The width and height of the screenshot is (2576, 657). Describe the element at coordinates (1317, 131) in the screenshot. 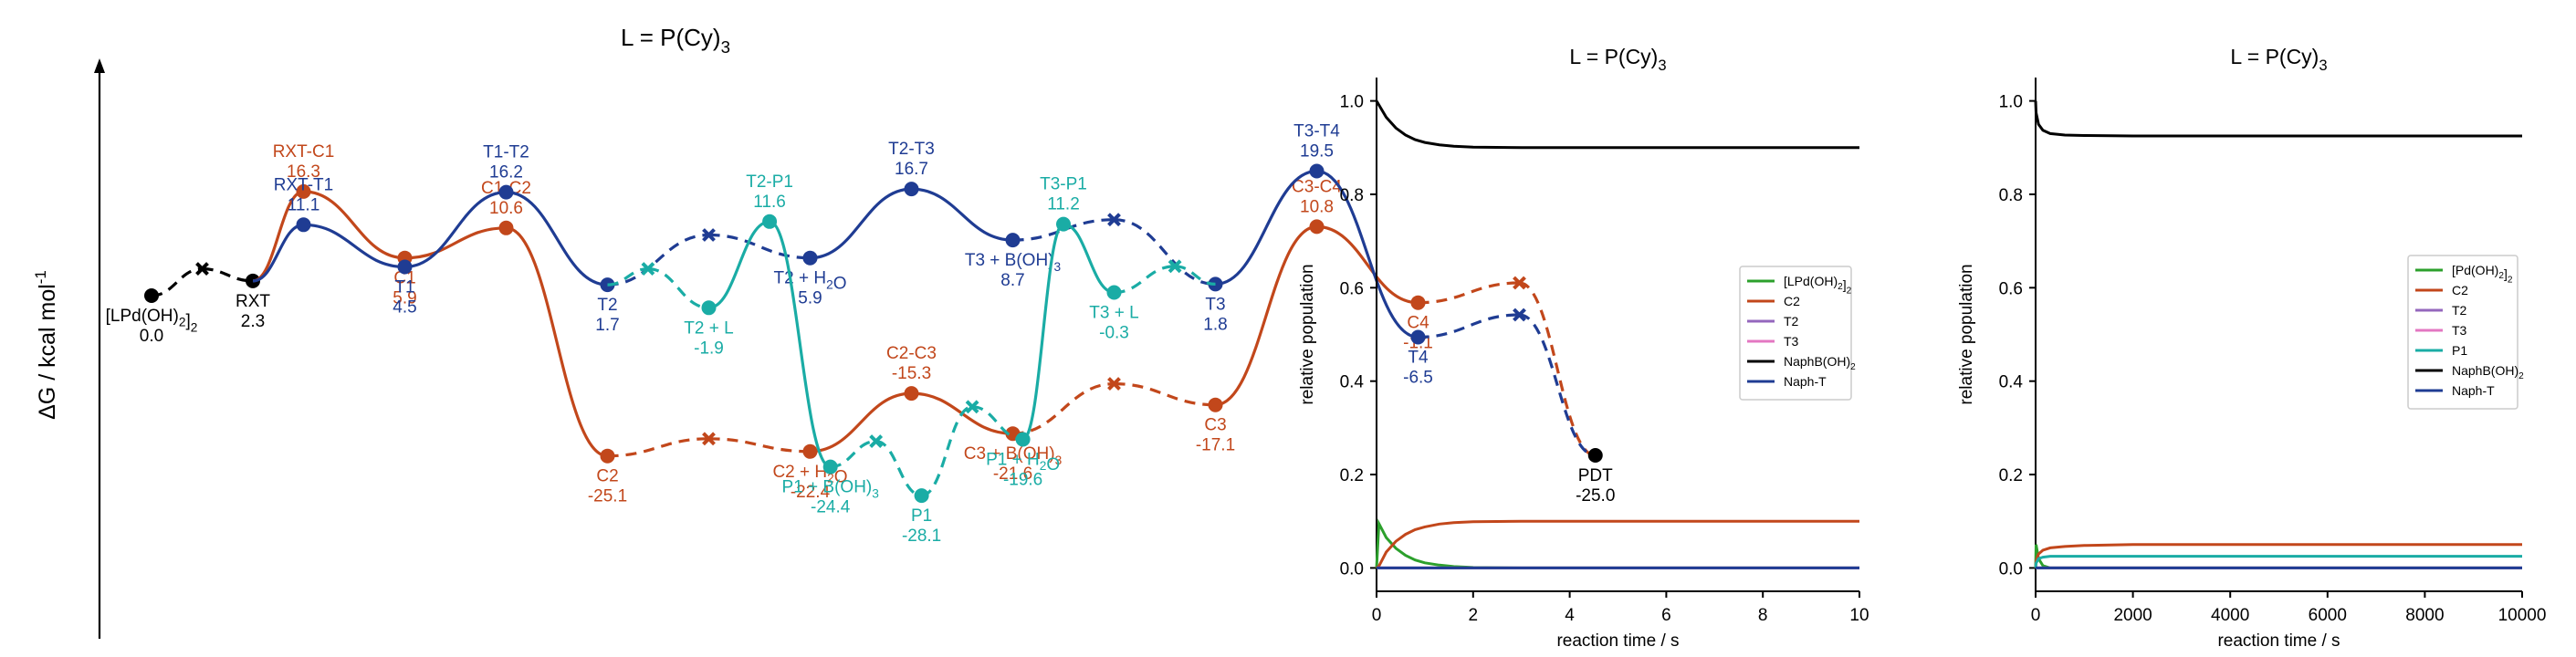

I see `energy-state-label: T3-T4` at that location.